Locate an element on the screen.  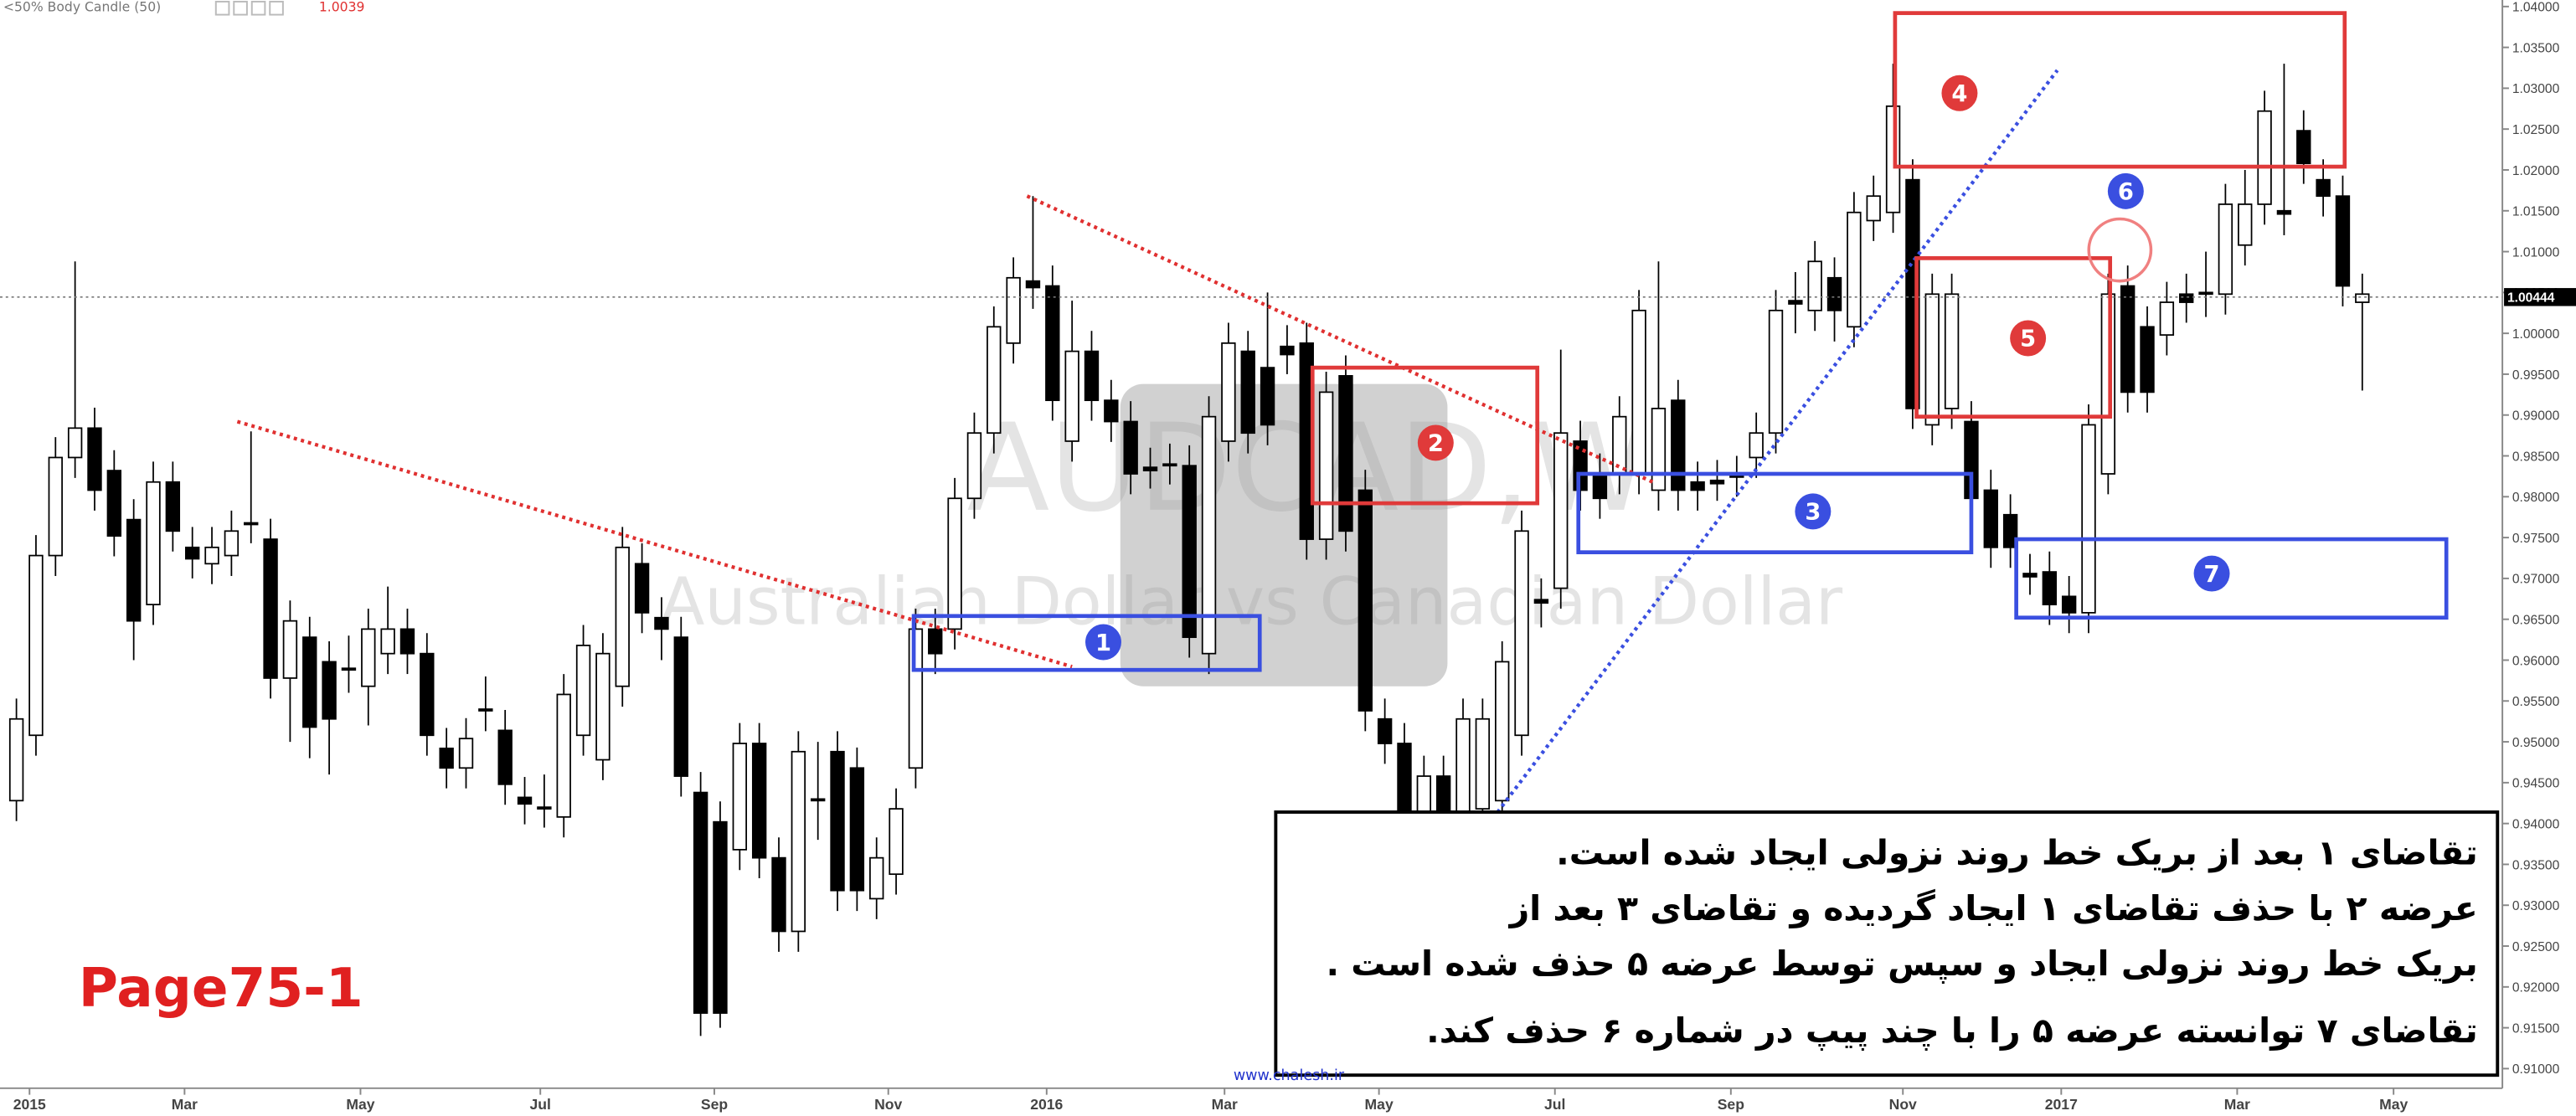
y-tick-label: 0.94000 is located at coordinates (2536, 825).